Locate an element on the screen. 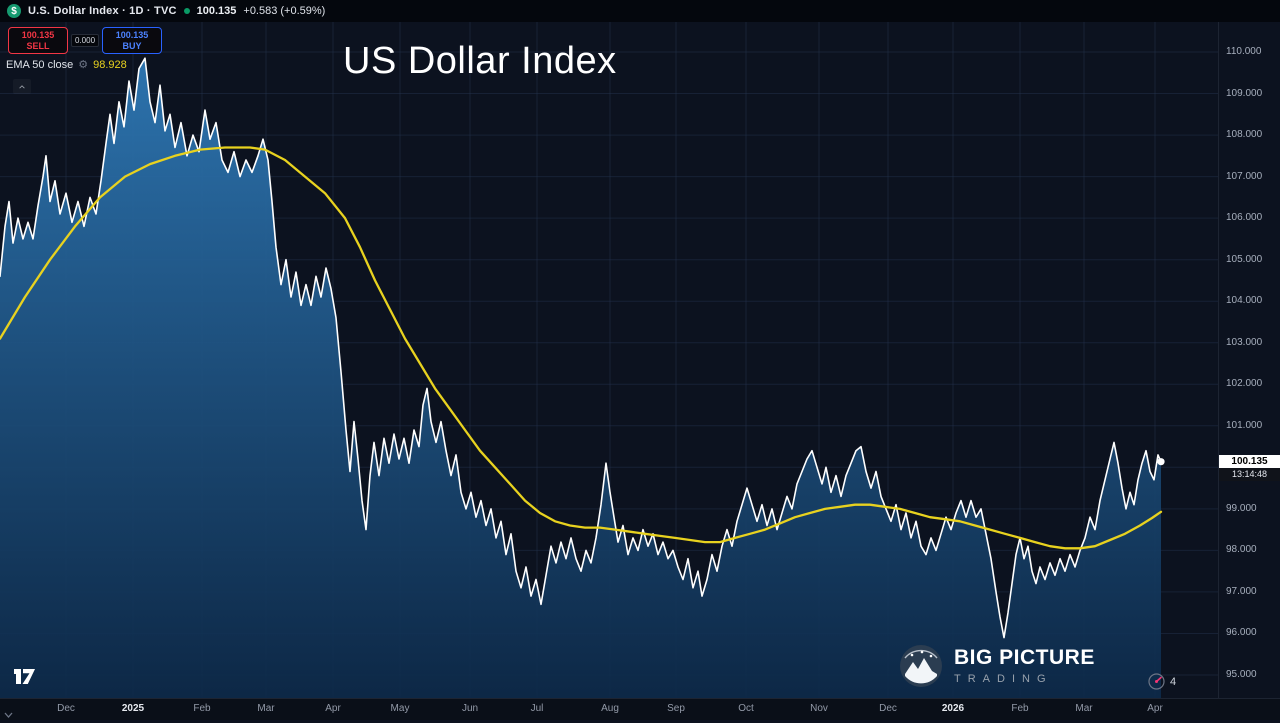 The width and height of the screenshot is (1280, 723). price-tick-label: 98.000 is located at coordinates (1241, 550).